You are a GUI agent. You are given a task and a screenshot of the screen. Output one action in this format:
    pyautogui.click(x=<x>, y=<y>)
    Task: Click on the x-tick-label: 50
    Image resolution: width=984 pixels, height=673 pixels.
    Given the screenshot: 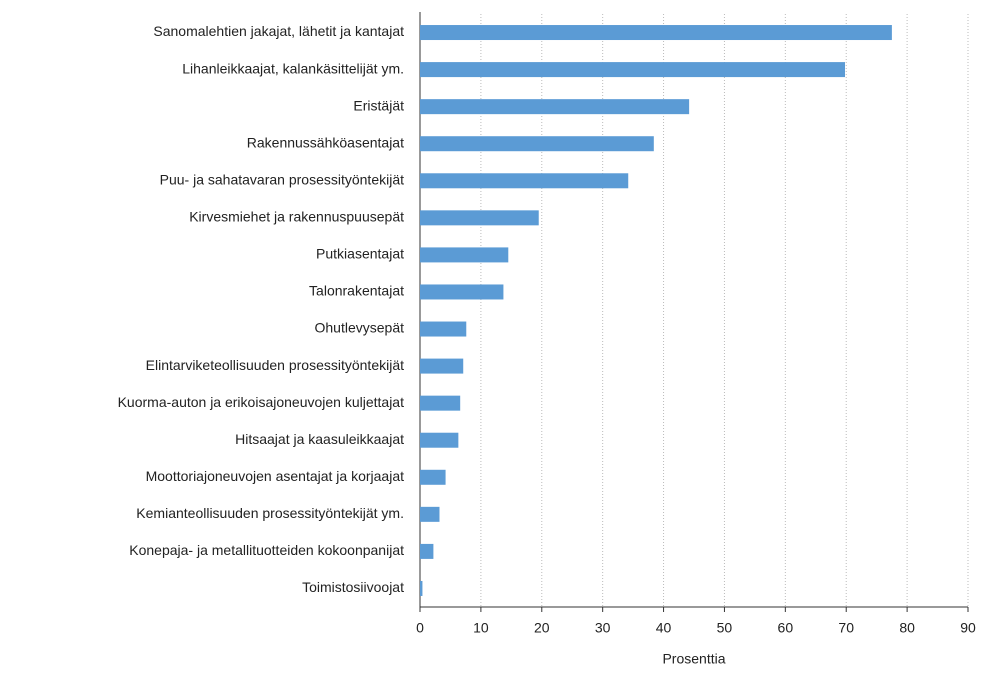 What is the action you would take?
    pyautogui.click(x=725, y=628)
    